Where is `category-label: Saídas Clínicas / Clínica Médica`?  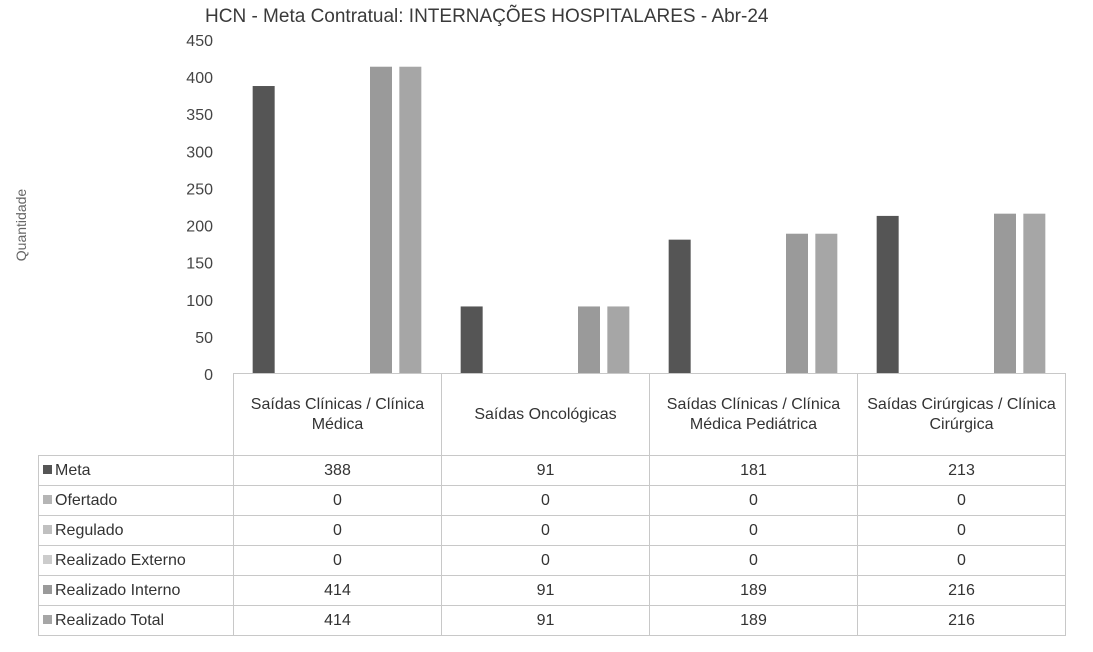
category-label: Saídas Clínicas / Clínica Médica is located at coordinates (337, 414).